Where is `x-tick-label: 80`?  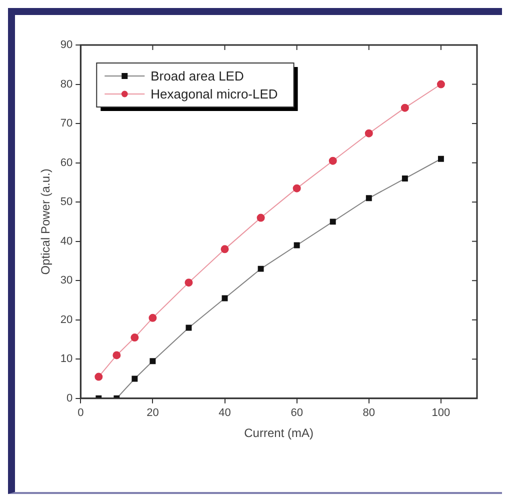
x-tick-label: 80 is located at coordinates (369, 413).